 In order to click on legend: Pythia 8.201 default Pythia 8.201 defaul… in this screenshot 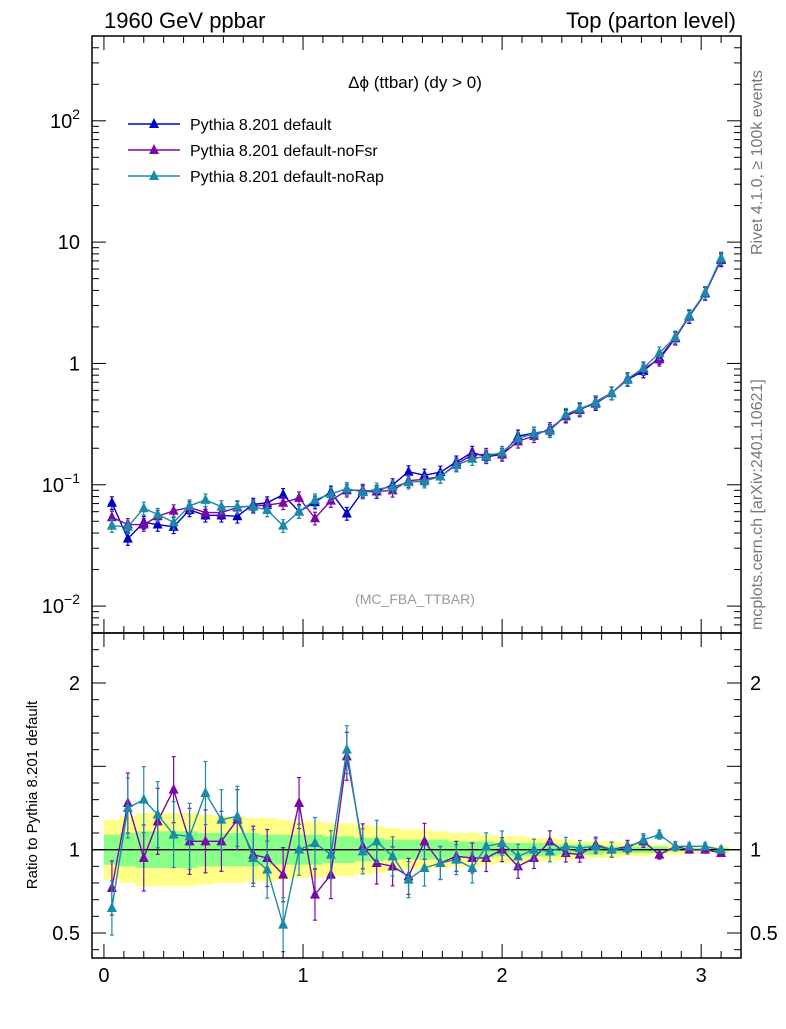, I will do `click(256, 151)`.